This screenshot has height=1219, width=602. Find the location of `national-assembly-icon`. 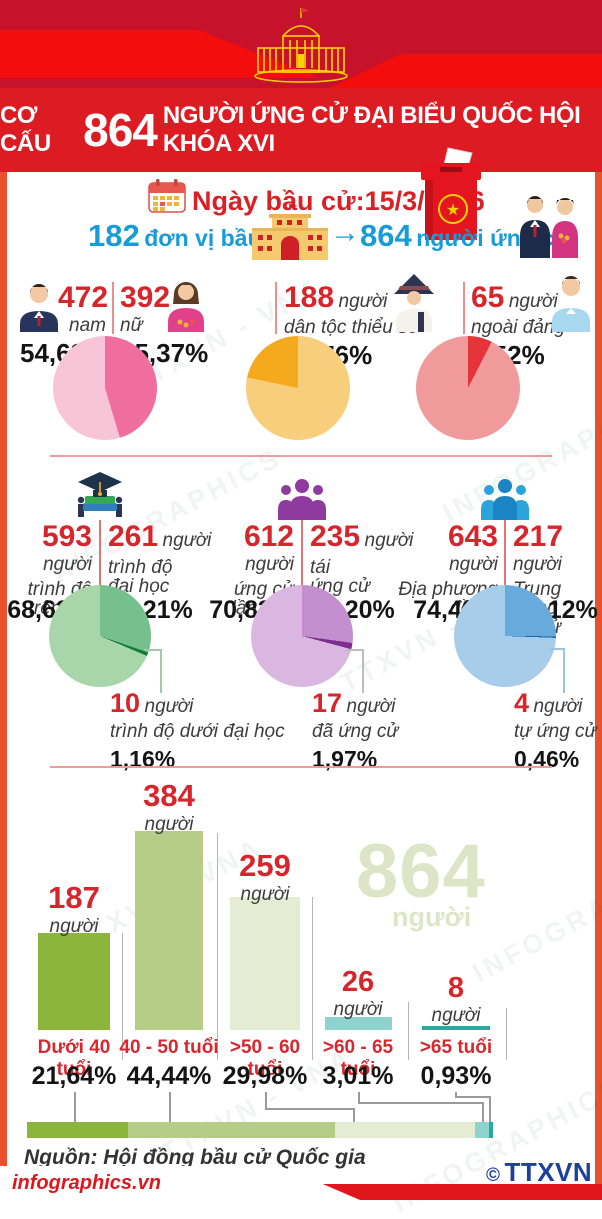

national-assembly-icon is located at coordinates (301, 45).